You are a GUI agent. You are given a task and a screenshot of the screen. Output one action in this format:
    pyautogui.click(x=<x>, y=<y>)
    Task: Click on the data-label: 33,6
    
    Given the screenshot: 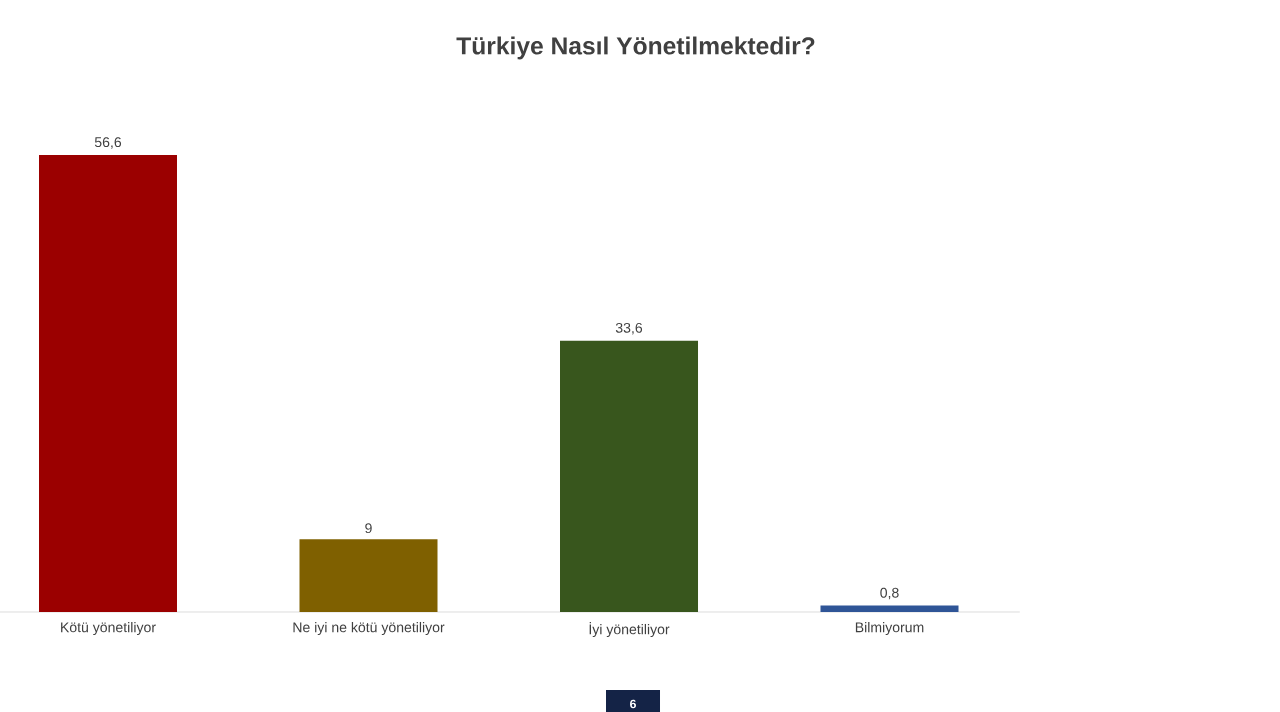 What is the action you would take?
    pyautogui.click(x=629, y=328)
    